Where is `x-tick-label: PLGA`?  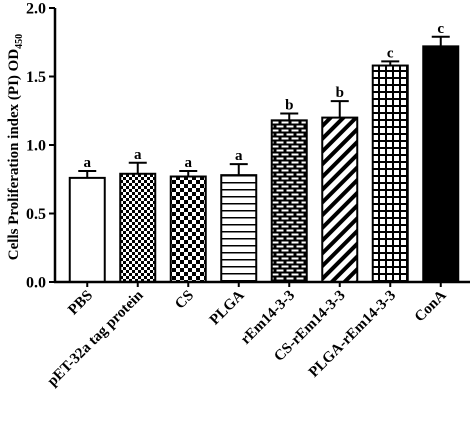 x-tick-label: PLGA is located at coordinates (227, 307).